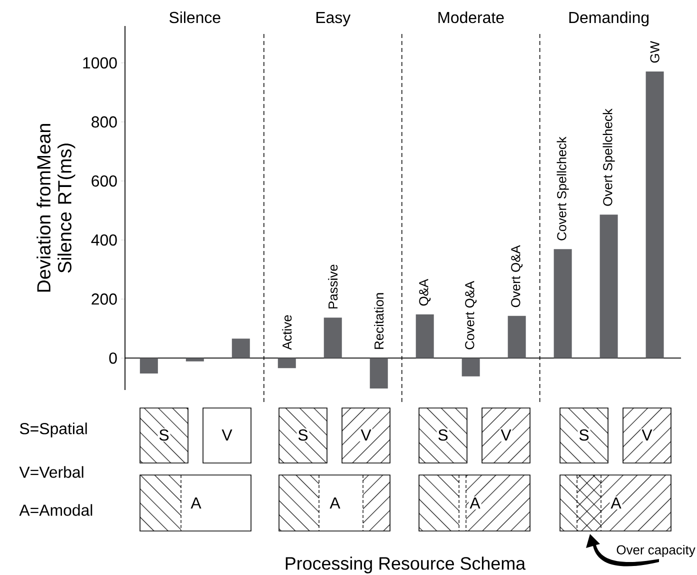 The image size is (697, 575). Describe the element at coordinates (104, 122) in the screenshot. I see `y-tick-label: 800` at that location.